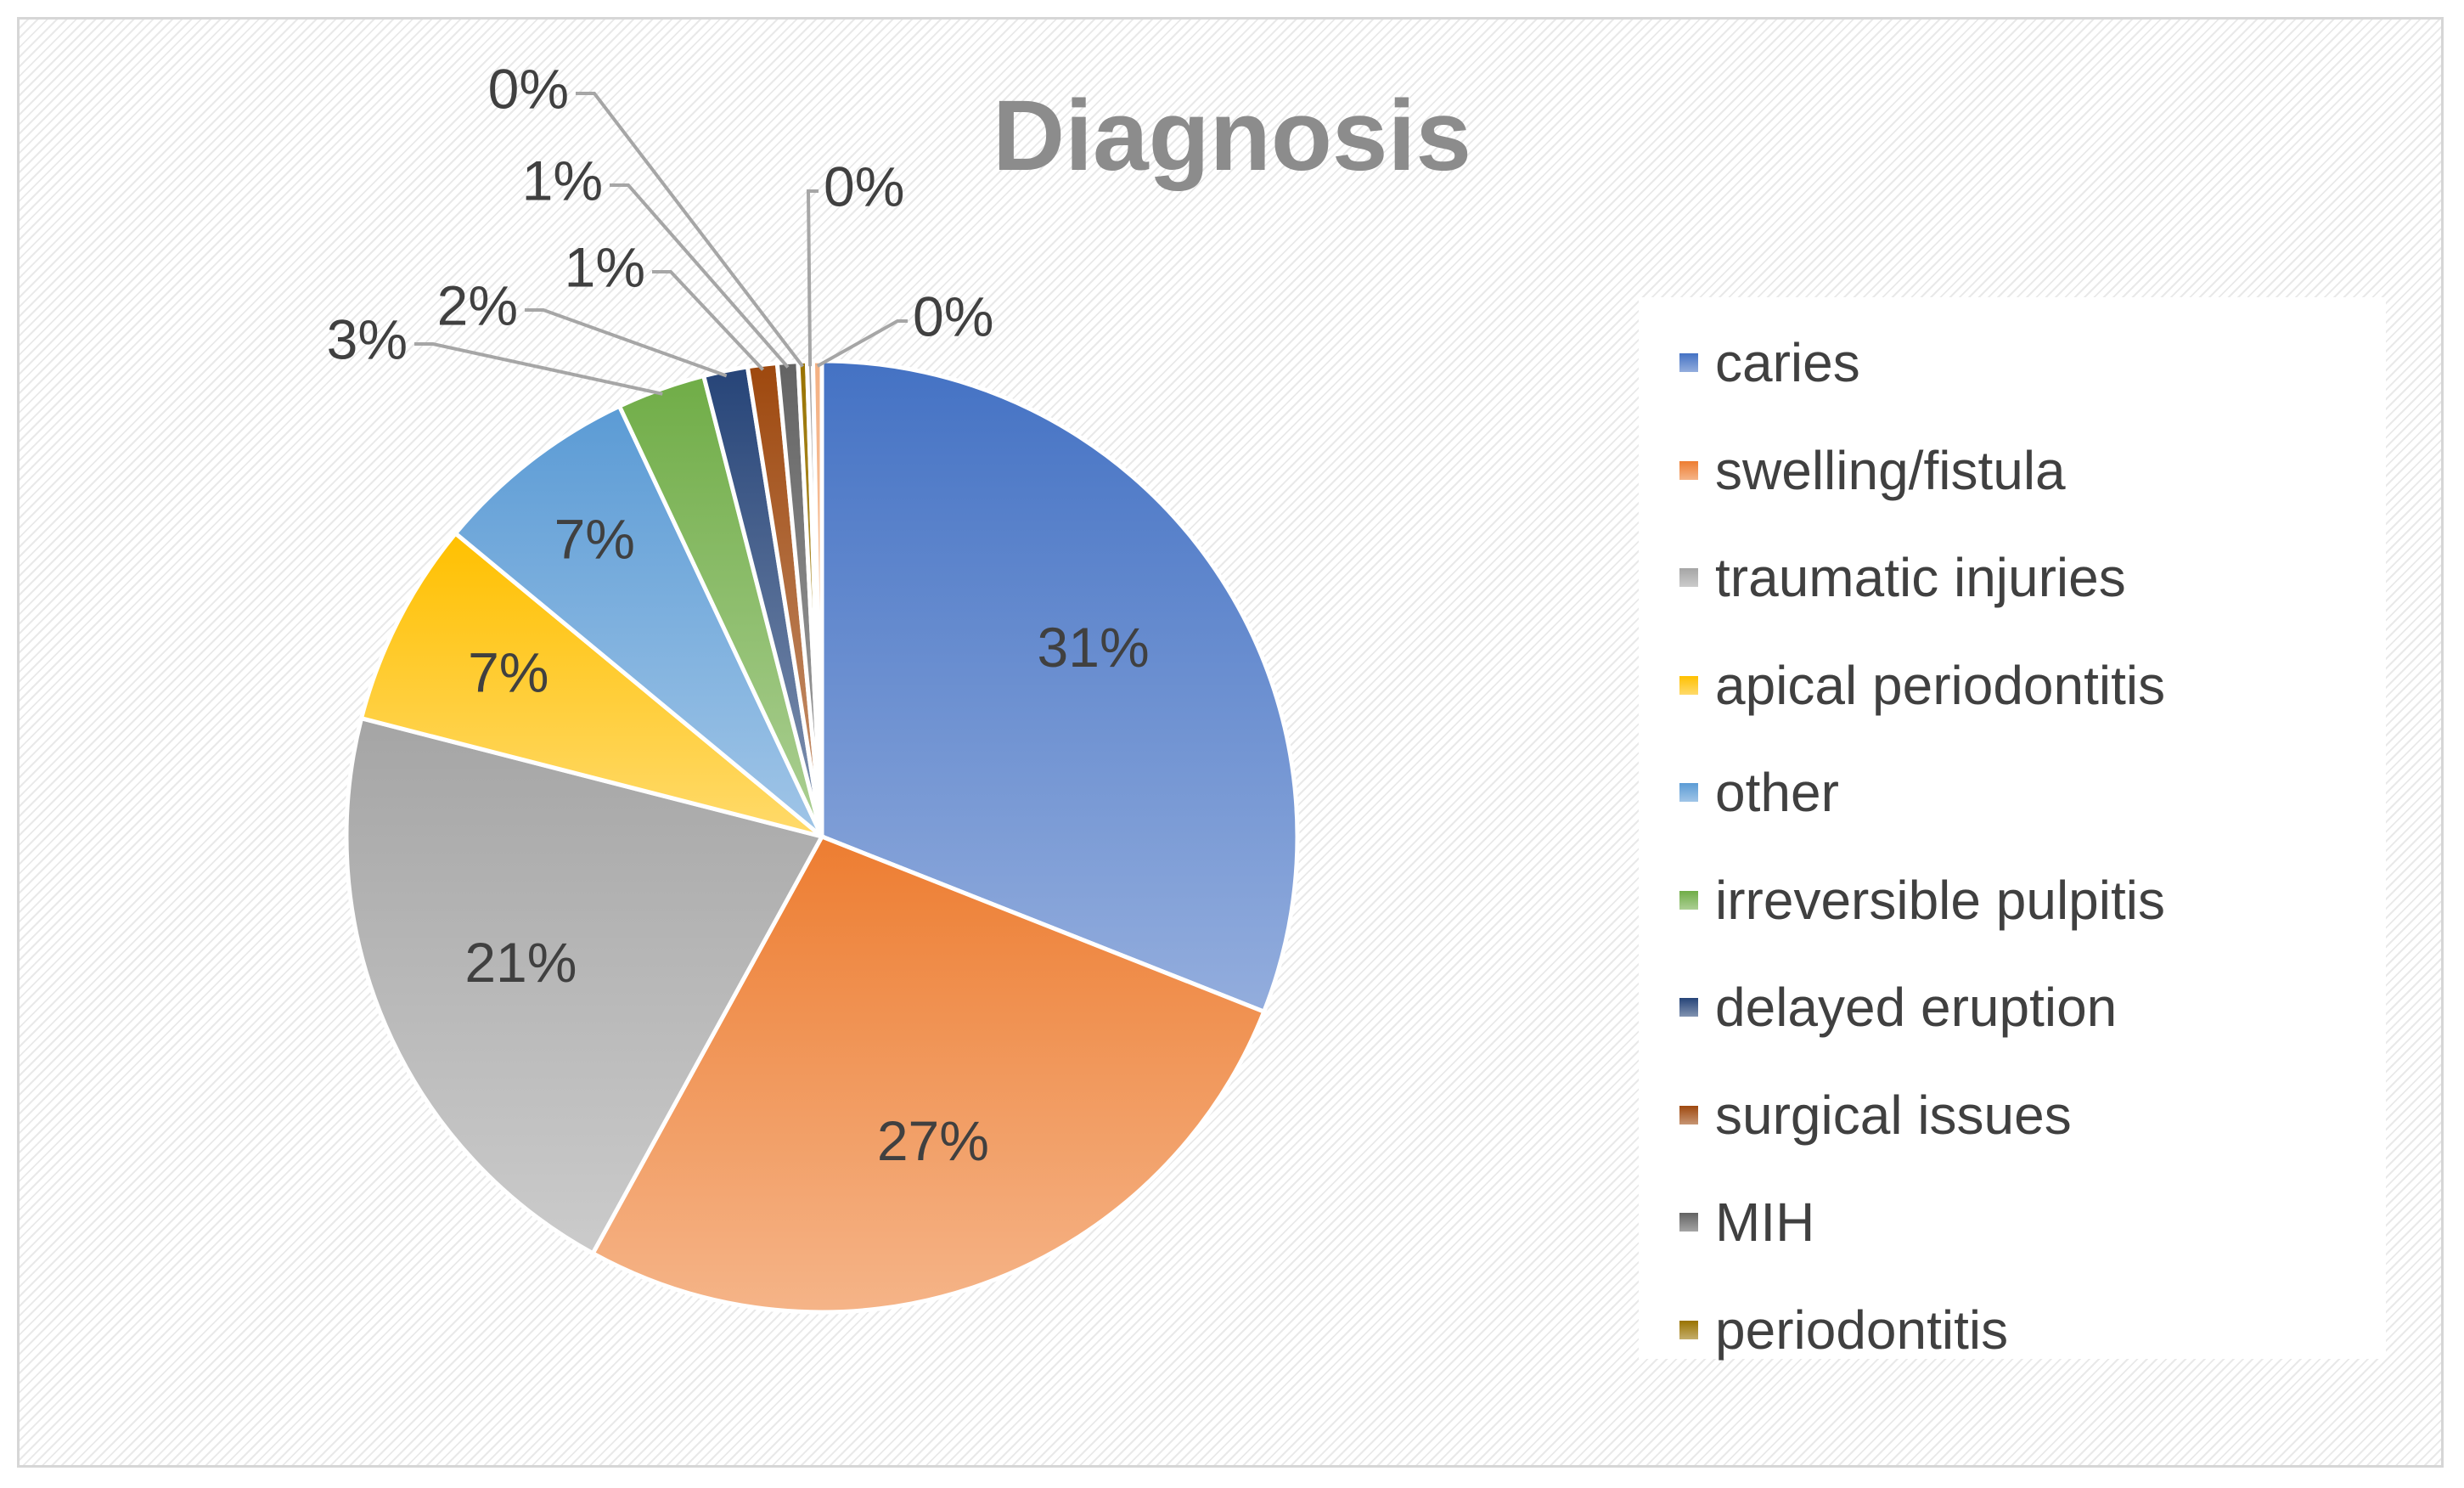 This screenshot has width=2464, height=1488. Describe the element at coordinates (1890, 470) in the screenshot. I see `legend-label: swelling/fistula` at that location.